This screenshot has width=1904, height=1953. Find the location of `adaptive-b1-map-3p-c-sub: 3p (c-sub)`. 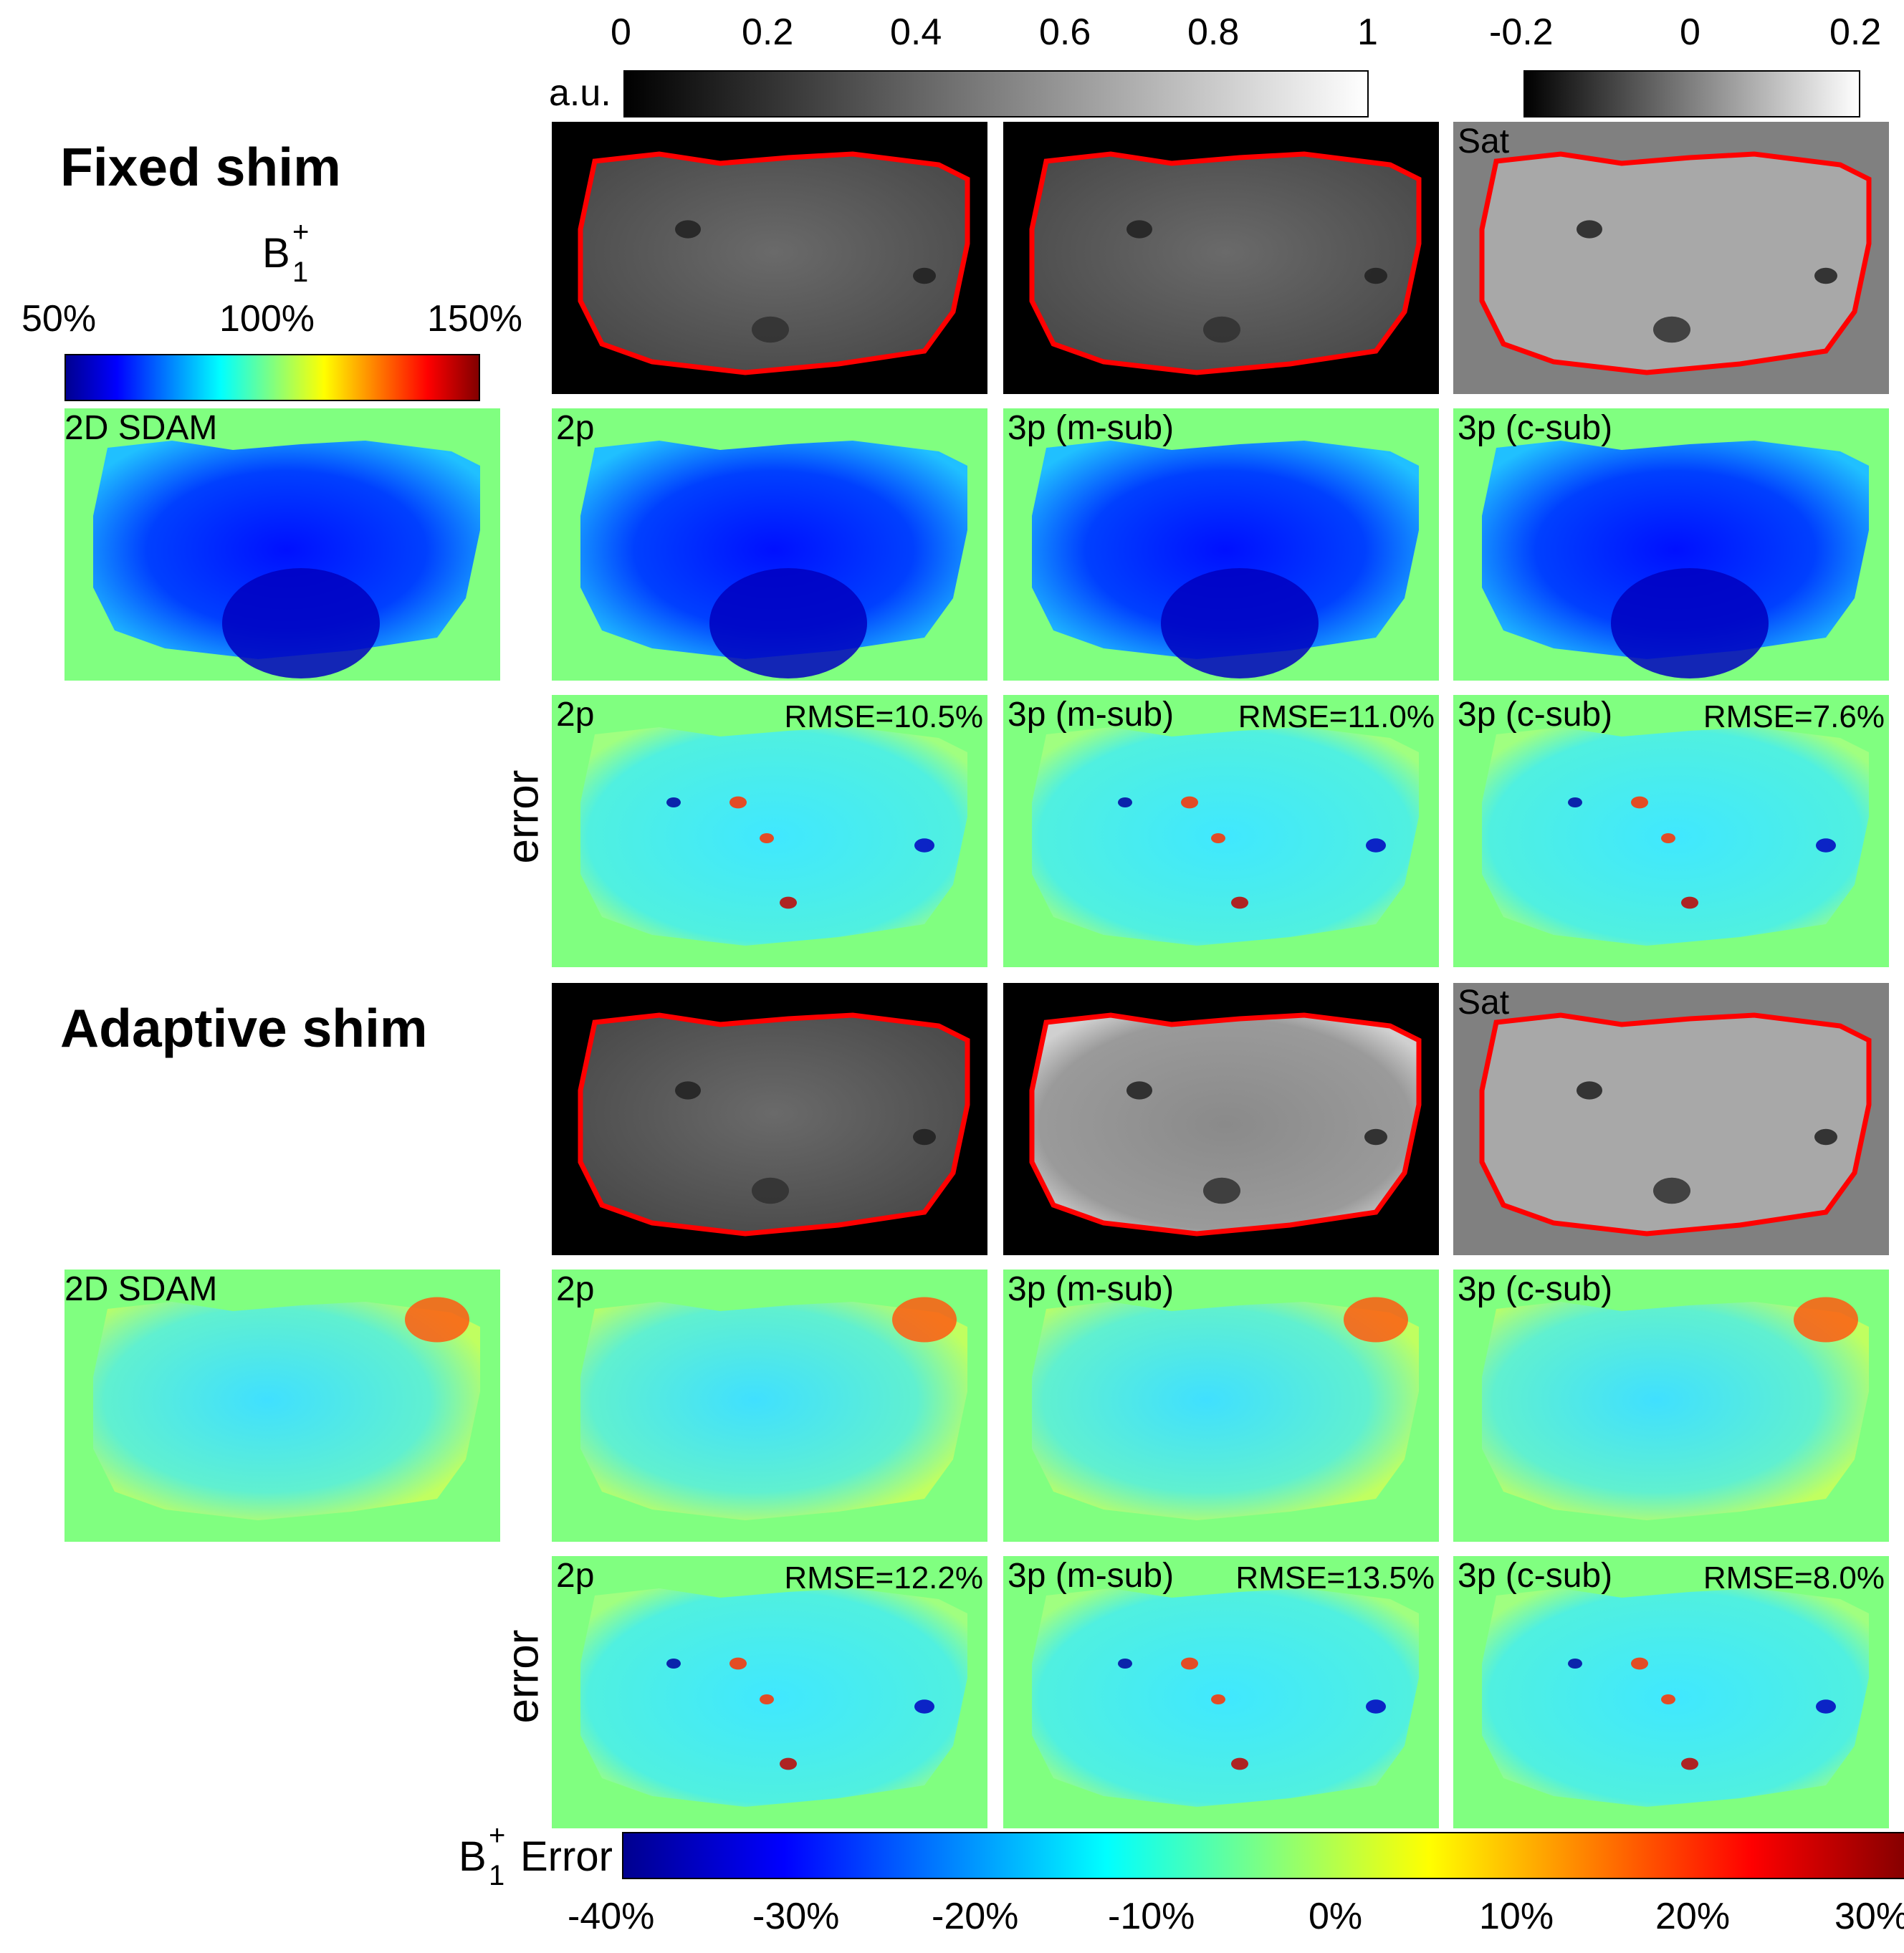

adaptive-b1-map-3p-c-sub: 3p (c-sub) is located at coordinates (1671, 1406).